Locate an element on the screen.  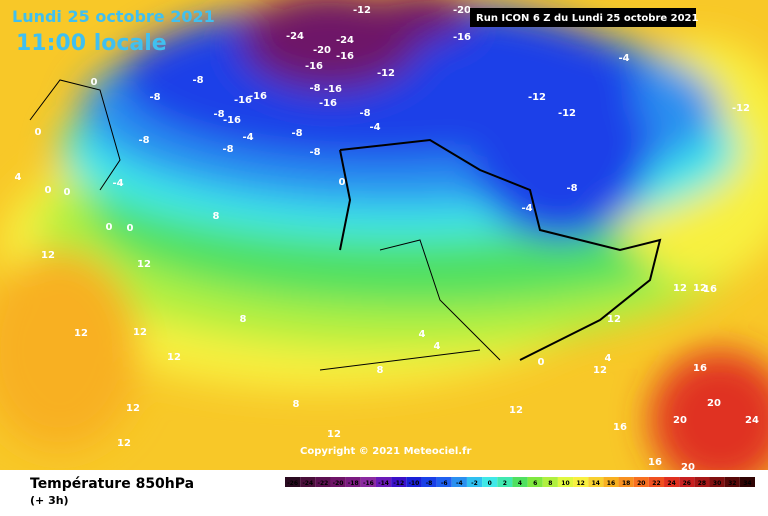
contour-label: 24 is located at coordinates (752, 420).